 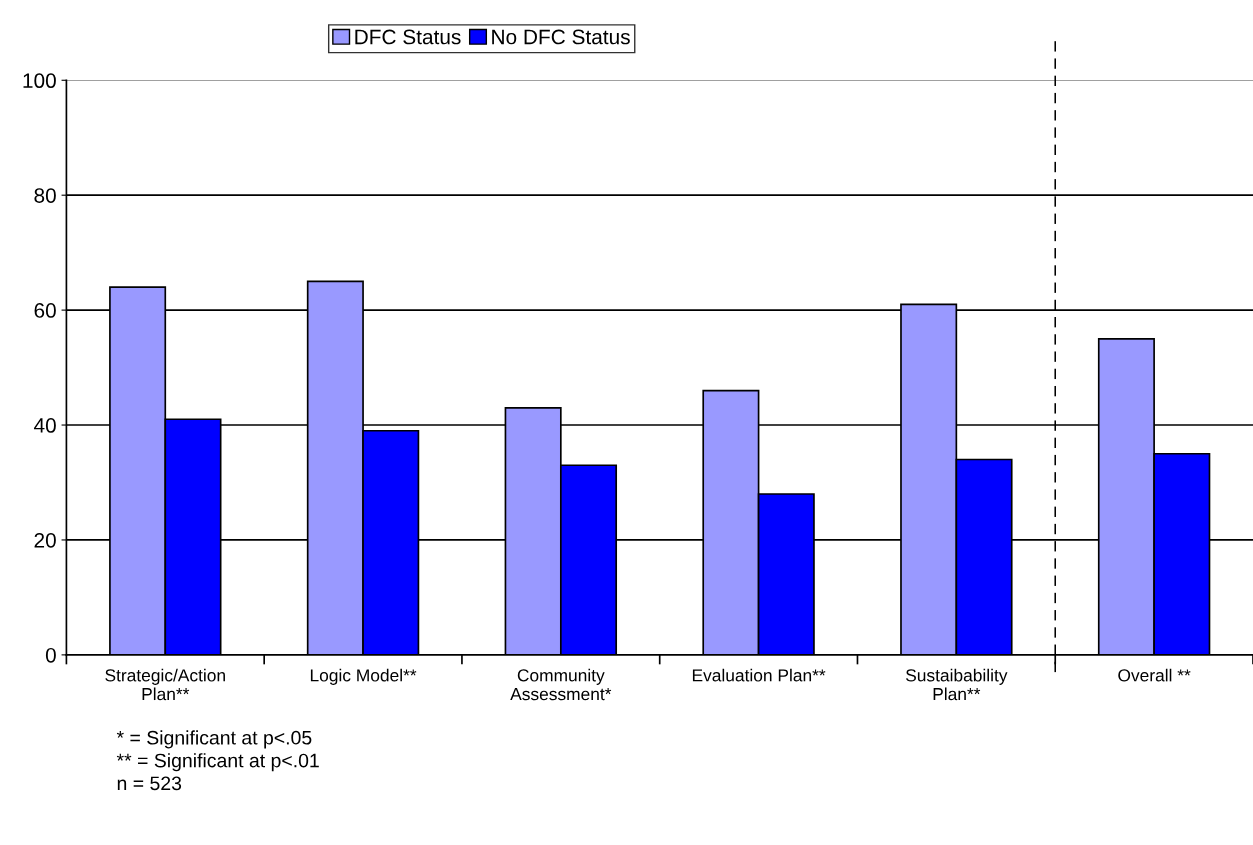 What do you see at coordinates (149, 783) in the screenshot?
I see `text: n = 523` at bounding box center [149, 783].